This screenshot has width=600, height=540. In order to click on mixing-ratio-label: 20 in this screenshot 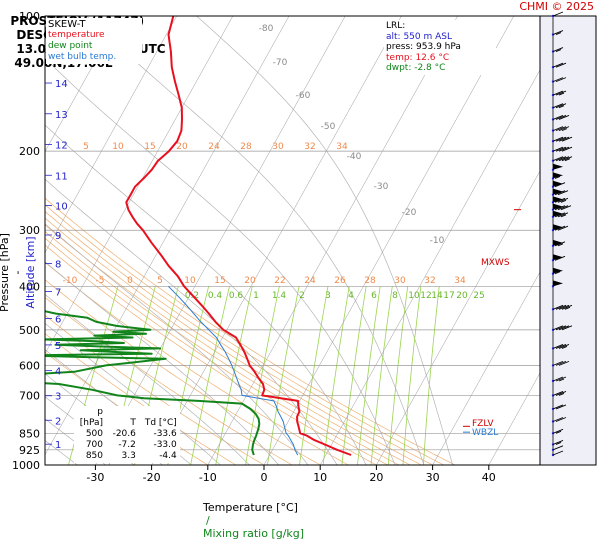, I will do `click(462, 296)`.